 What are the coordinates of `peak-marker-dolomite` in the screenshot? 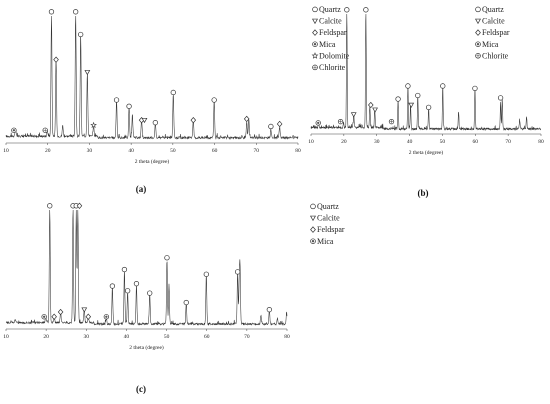 It's located at (93, 125).